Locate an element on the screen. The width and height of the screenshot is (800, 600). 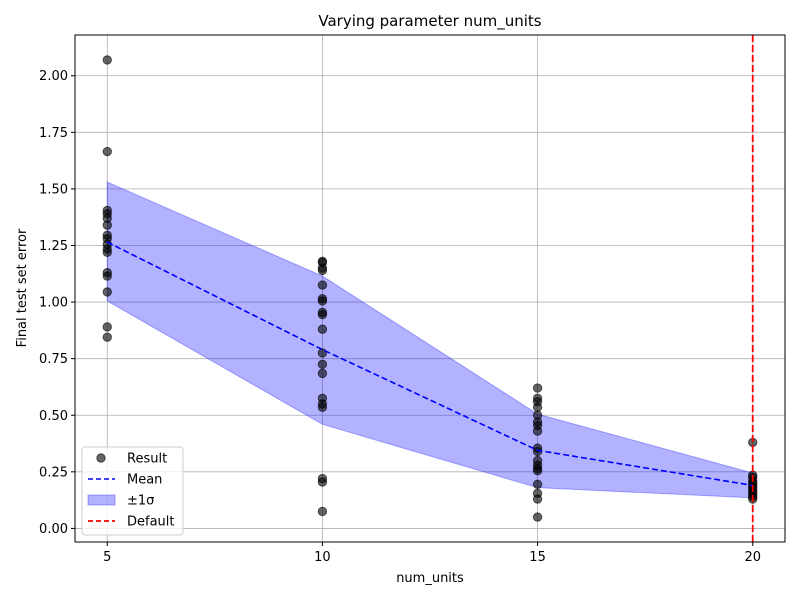
legend-label: Mean is located at coordinates (144, 480).